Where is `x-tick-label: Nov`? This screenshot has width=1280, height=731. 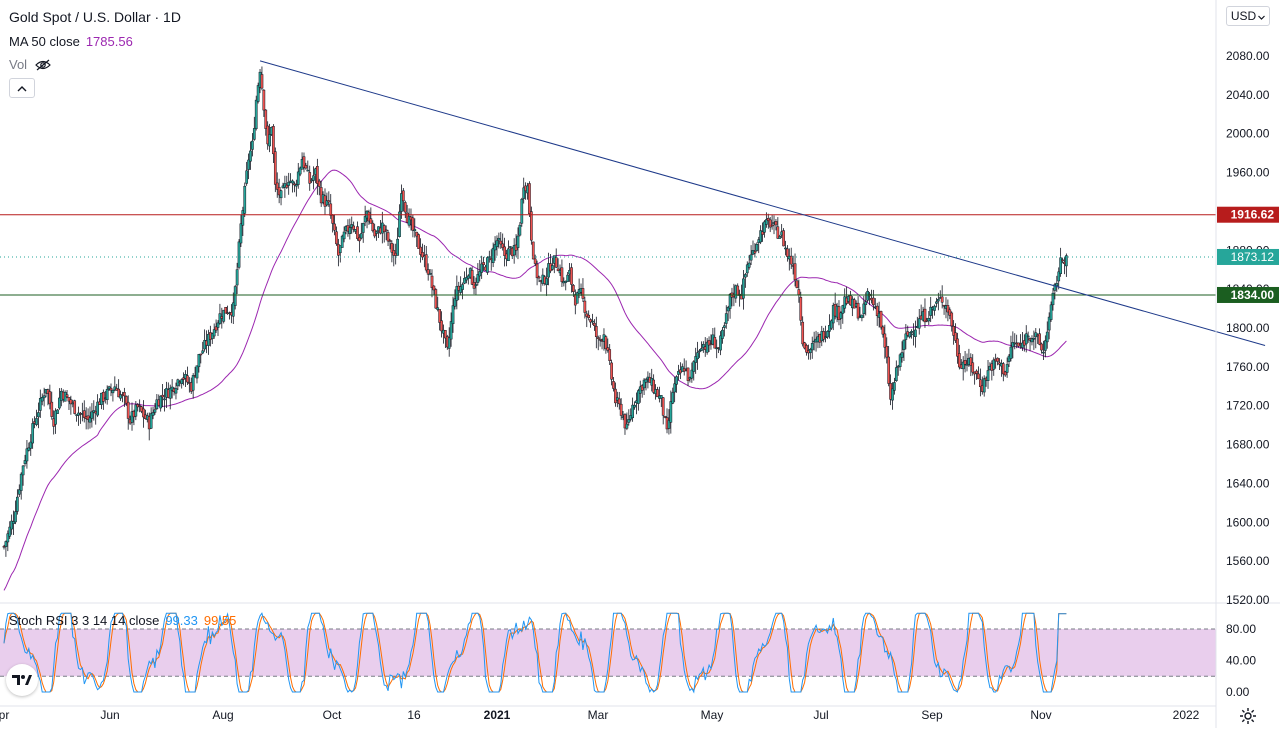
x-tick-label: Nov is located at coordinates (1040, 715).